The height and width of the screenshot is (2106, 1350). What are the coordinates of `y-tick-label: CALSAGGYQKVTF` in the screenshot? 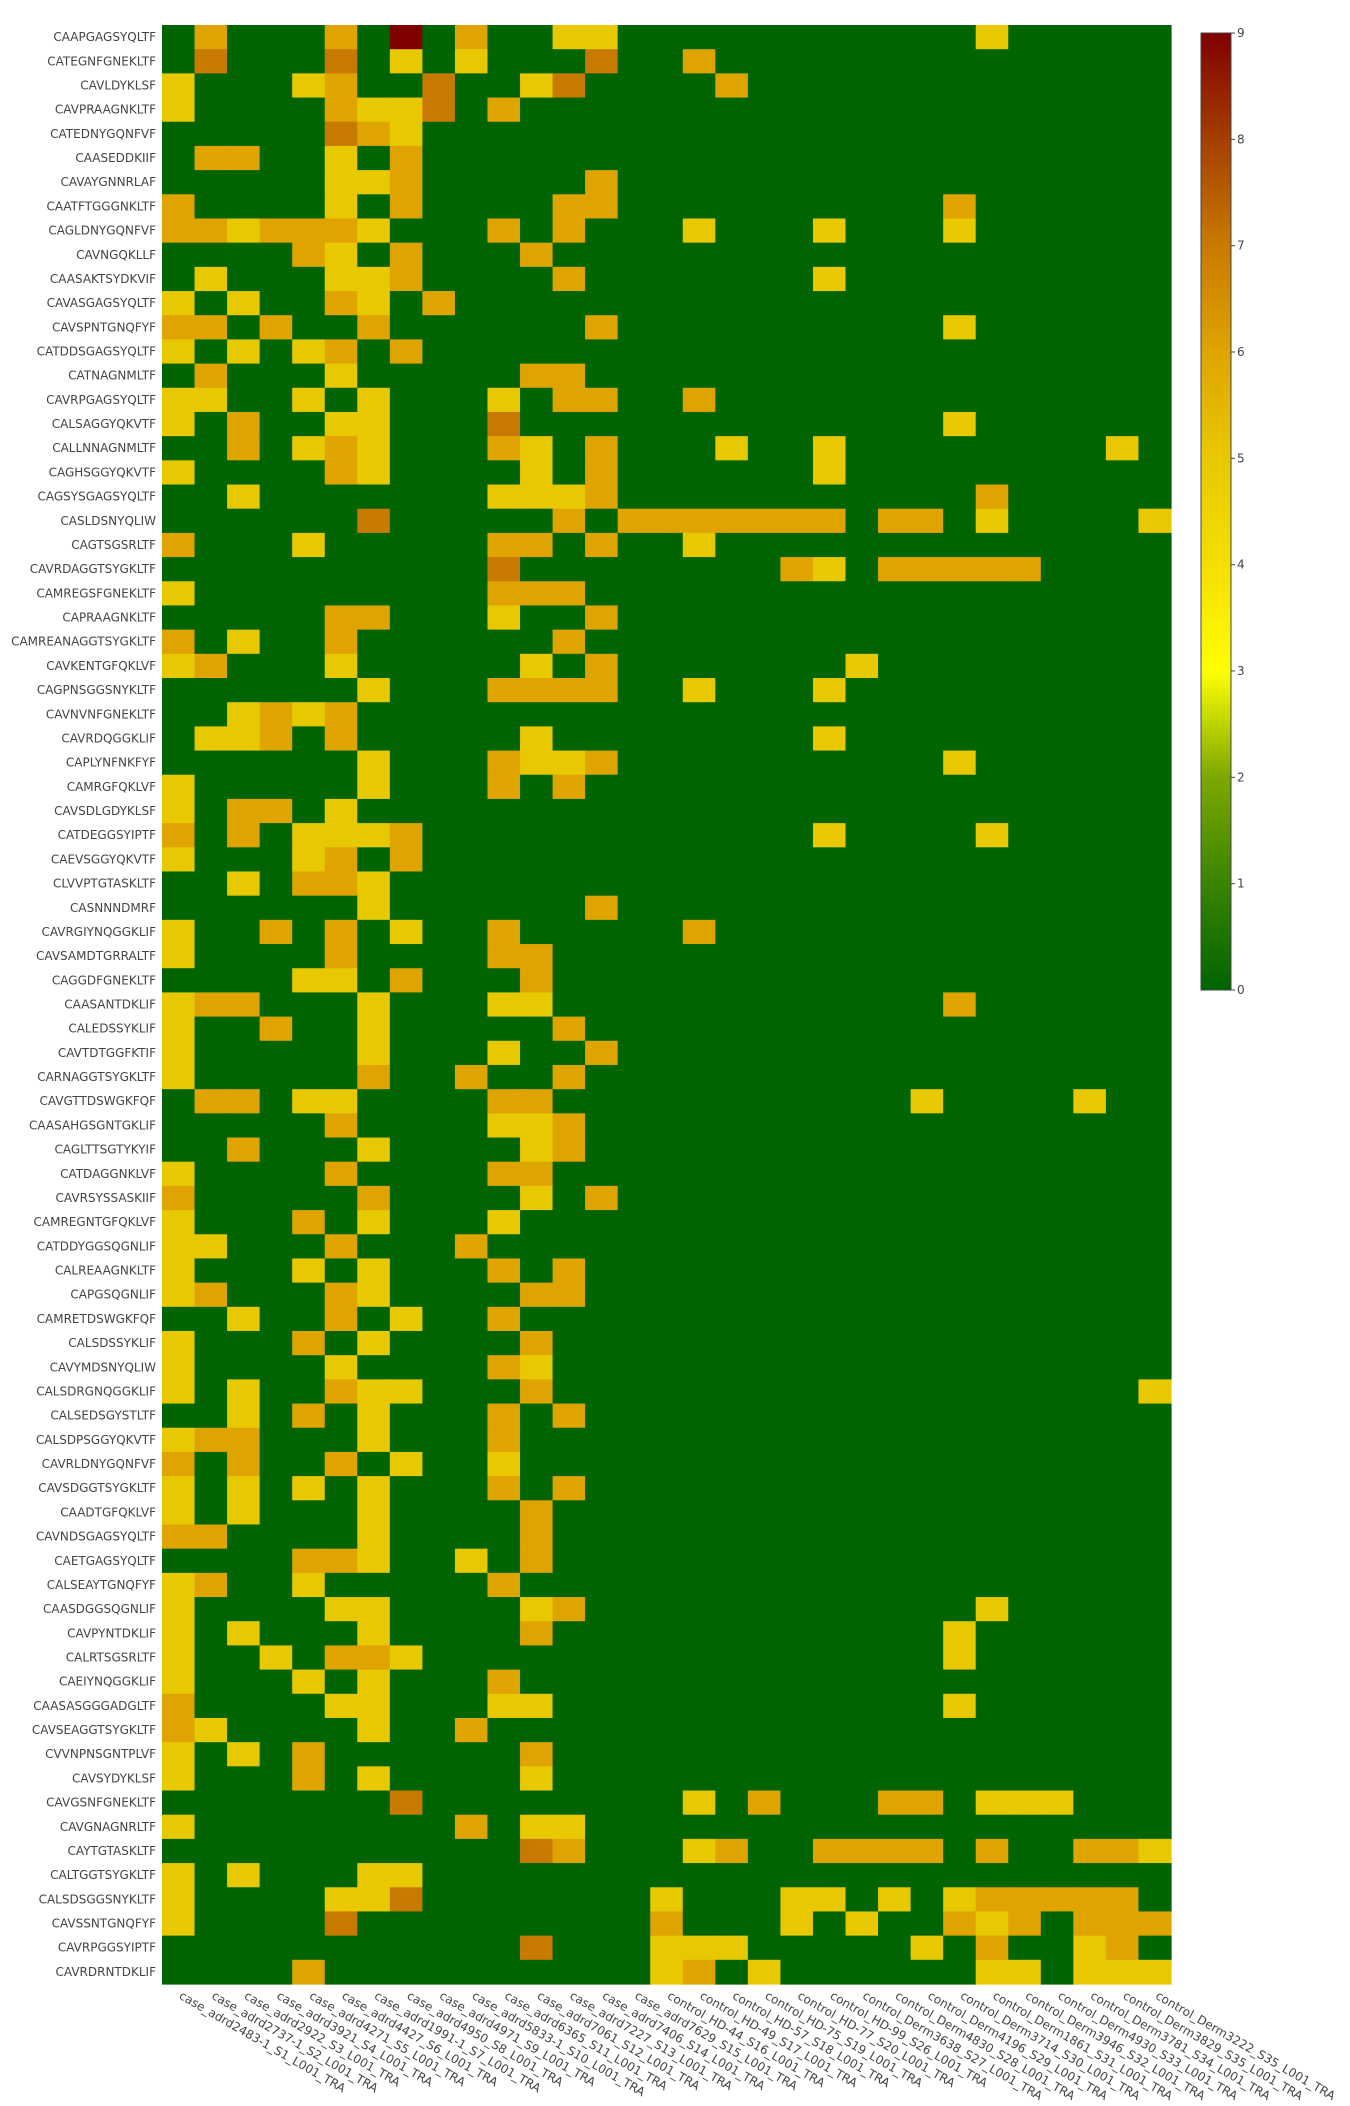 It's located at (104, 424).